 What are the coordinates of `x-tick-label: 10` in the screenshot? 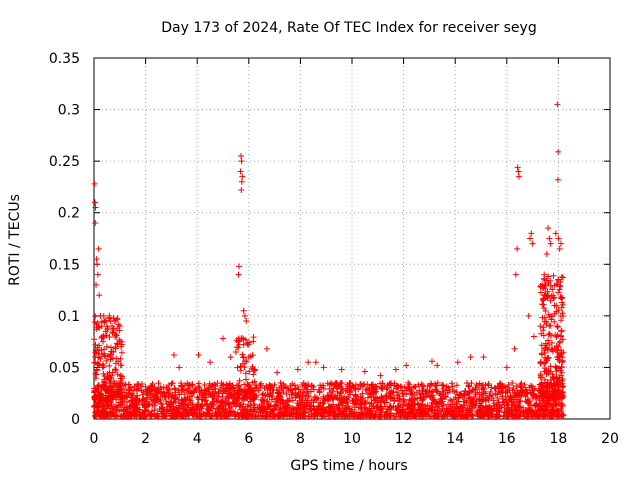 It's located at (352, 439).